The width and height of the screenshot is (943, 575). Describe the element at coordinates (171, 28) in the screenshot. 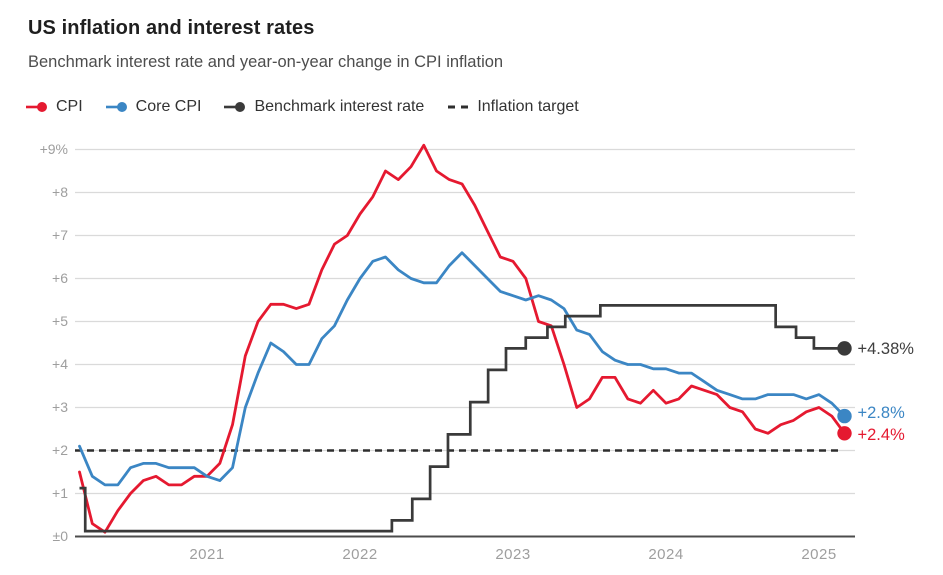

I see `chart-title: US inflation and interest rates` at that location.